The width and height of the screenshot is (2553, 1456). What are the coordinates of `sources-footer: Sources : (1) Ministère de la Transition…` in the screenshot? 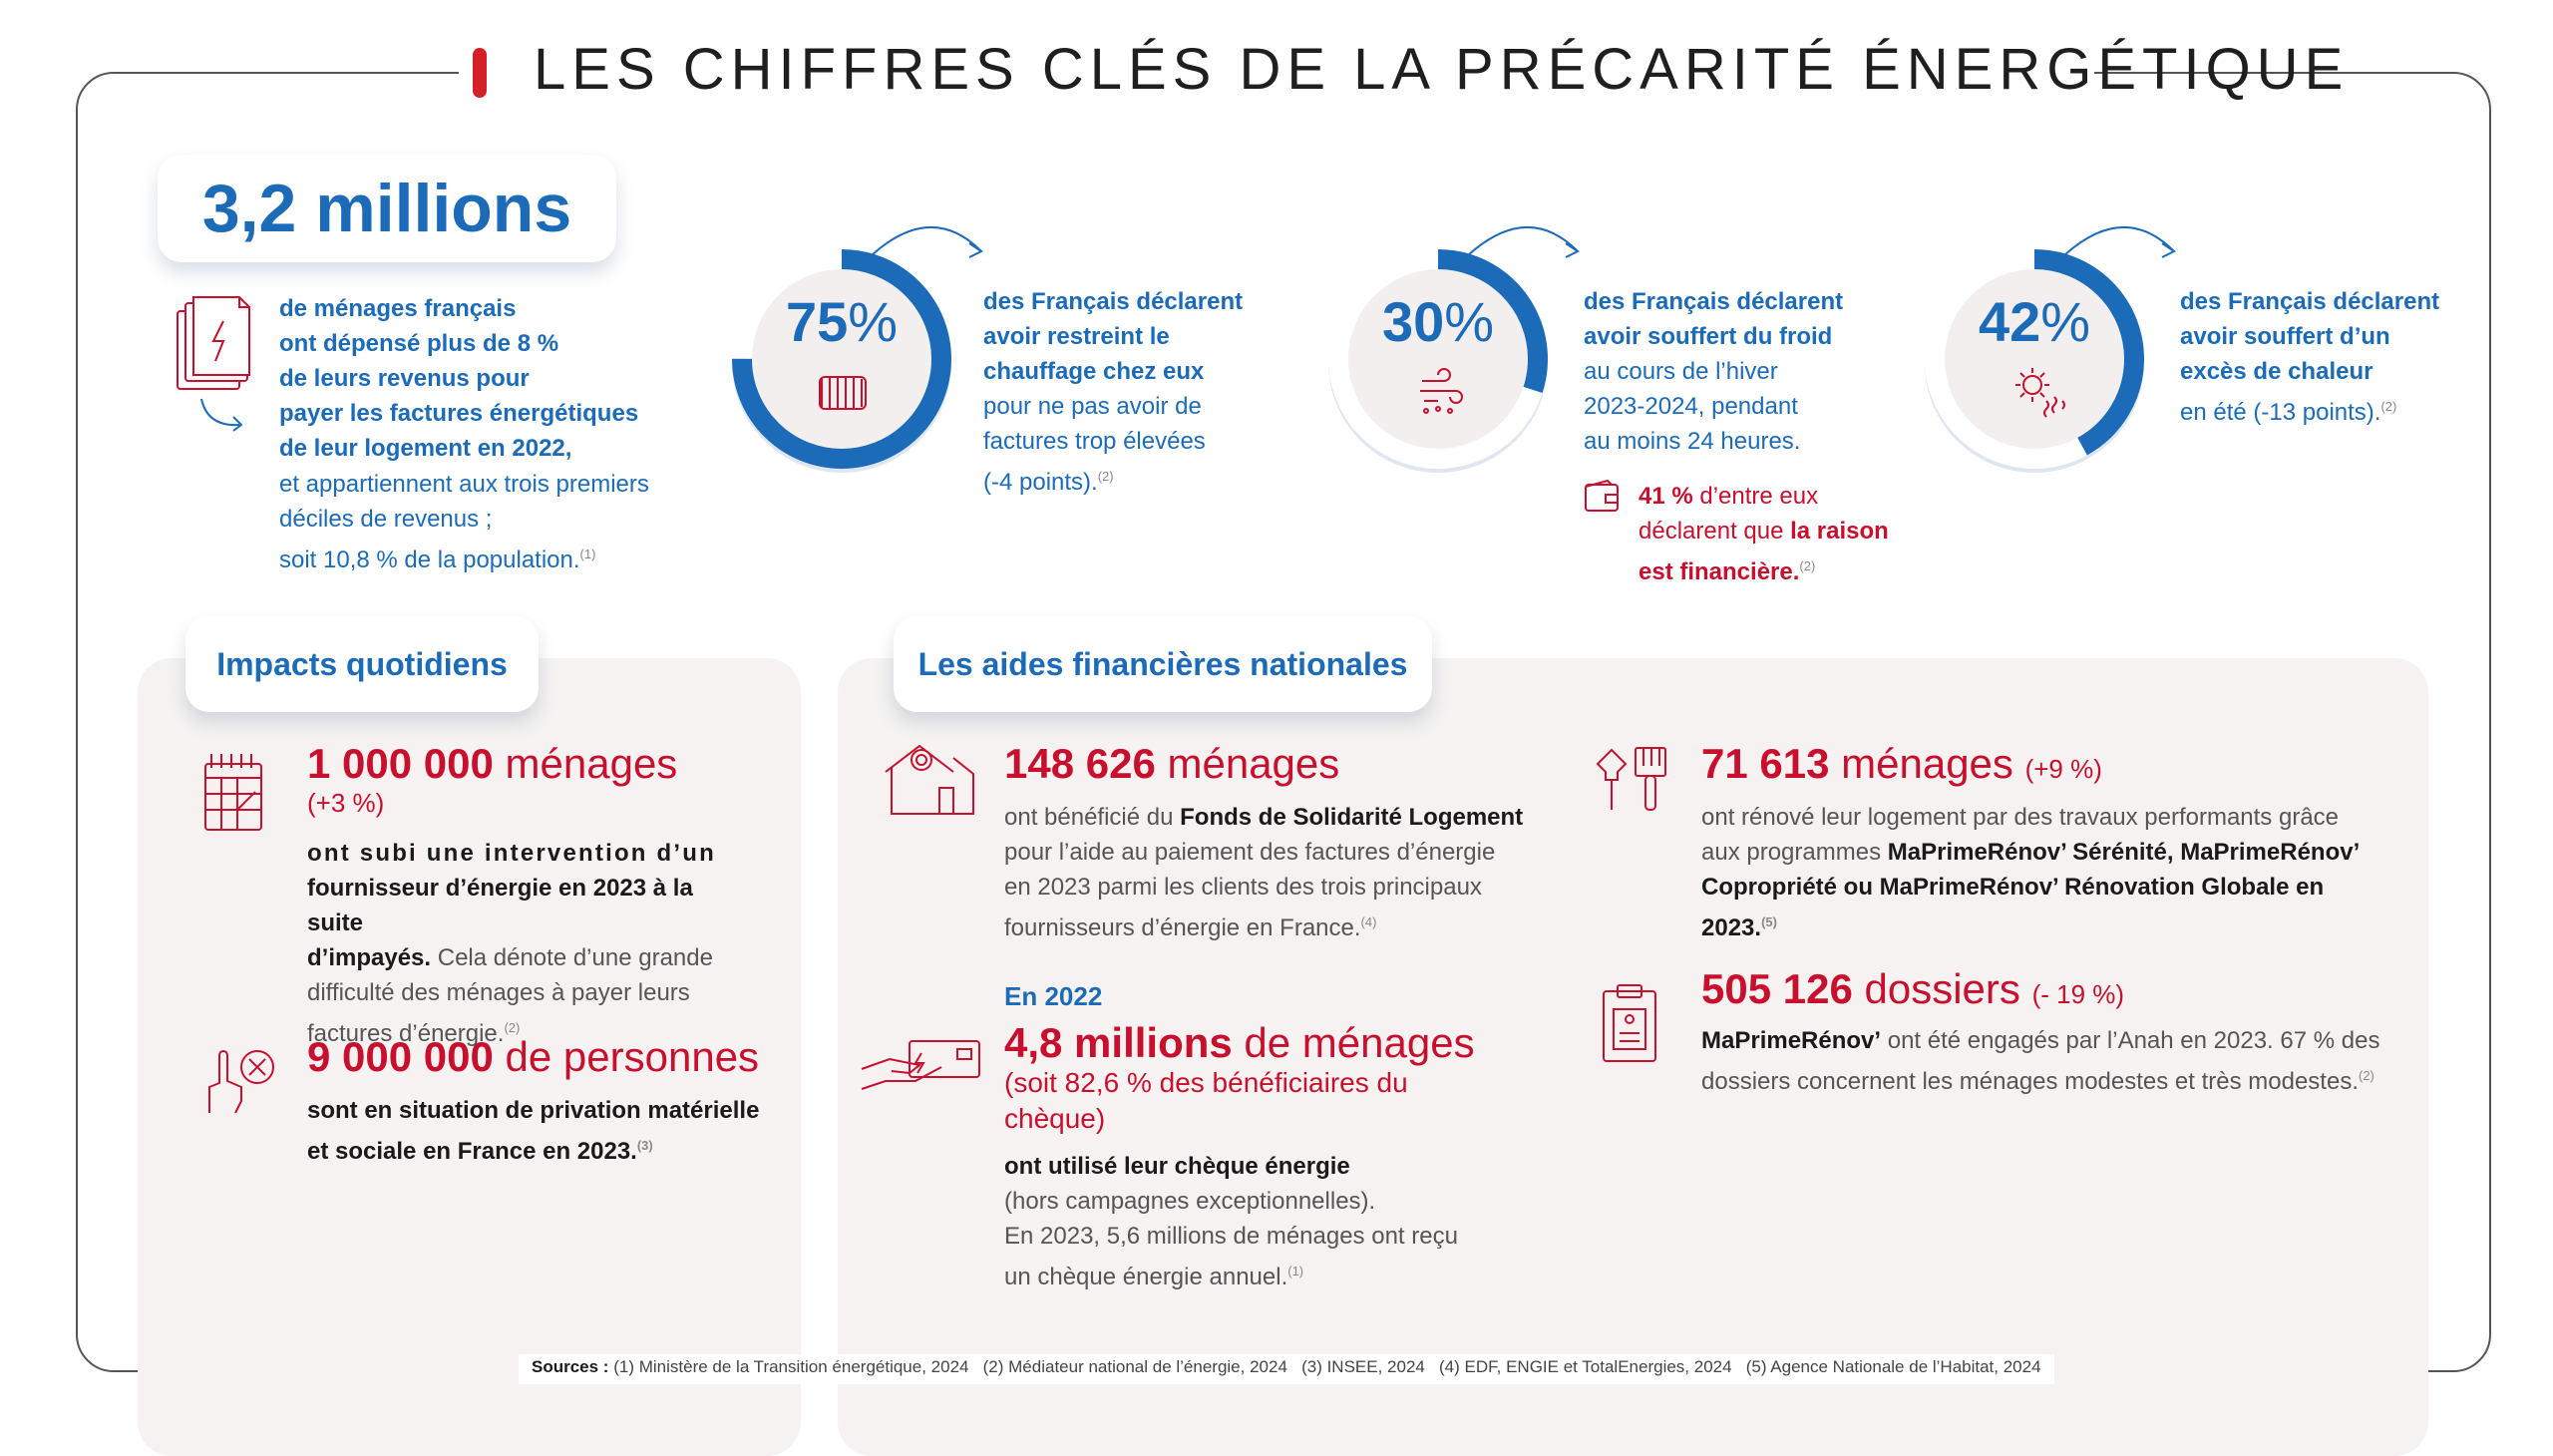 It's located at (1286, 1367).